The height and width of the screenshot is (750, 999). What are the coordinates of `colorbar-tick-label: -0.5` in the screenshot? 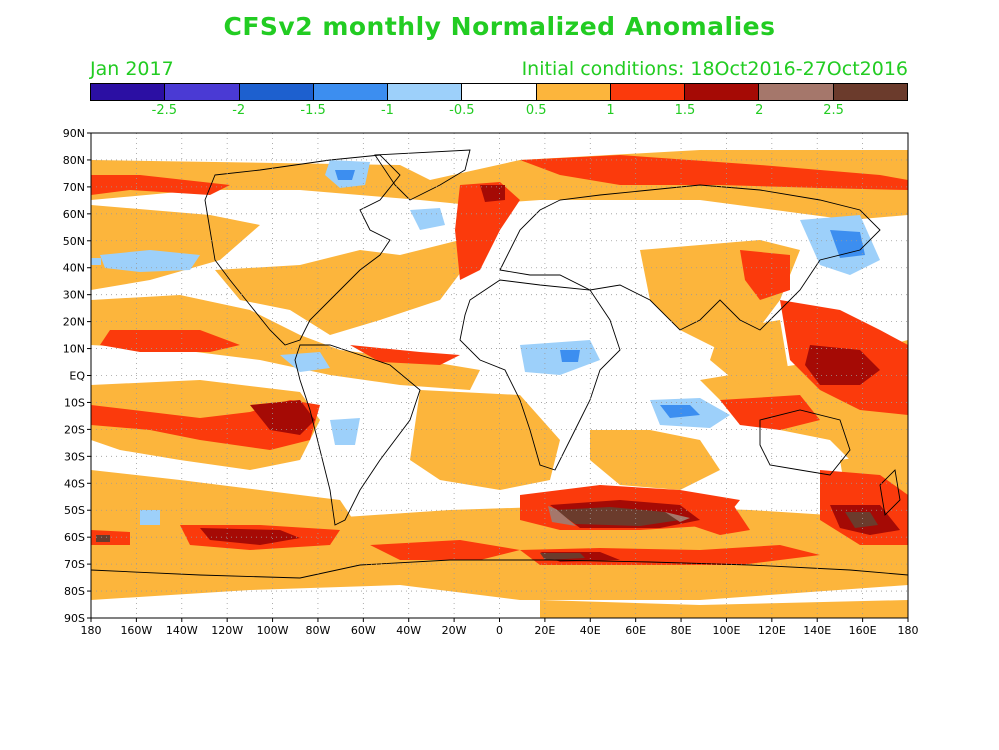 It's located at (462, 110).